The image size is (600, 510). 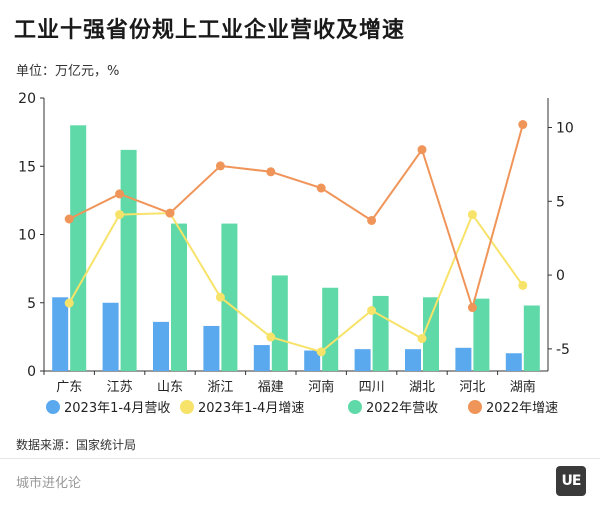 What do you see at coordinates (170, 387) in the screenshot?
I see `x-tick-label: 山东` at bounding box center [170, 387].